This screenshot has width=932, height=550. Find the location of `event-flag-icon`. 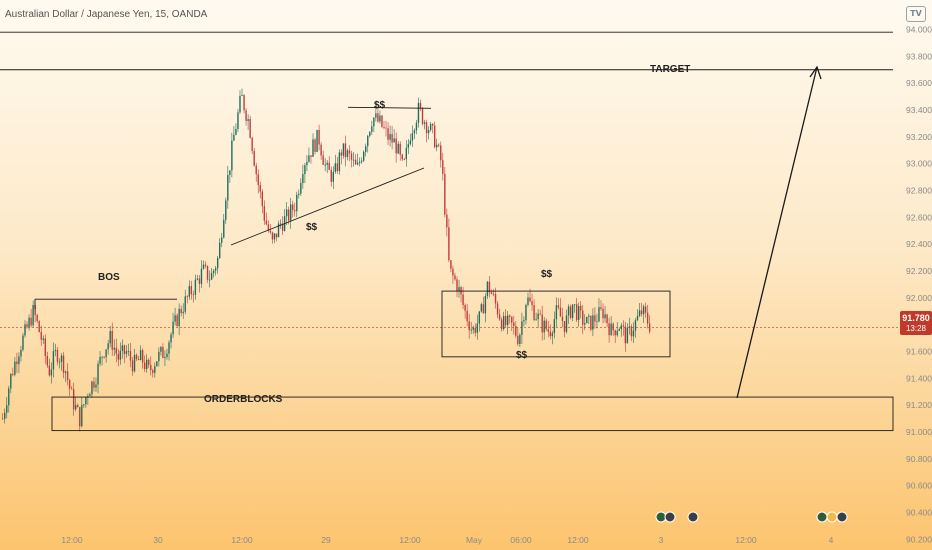

event-flag-icon is located at coordinates (693, 517).